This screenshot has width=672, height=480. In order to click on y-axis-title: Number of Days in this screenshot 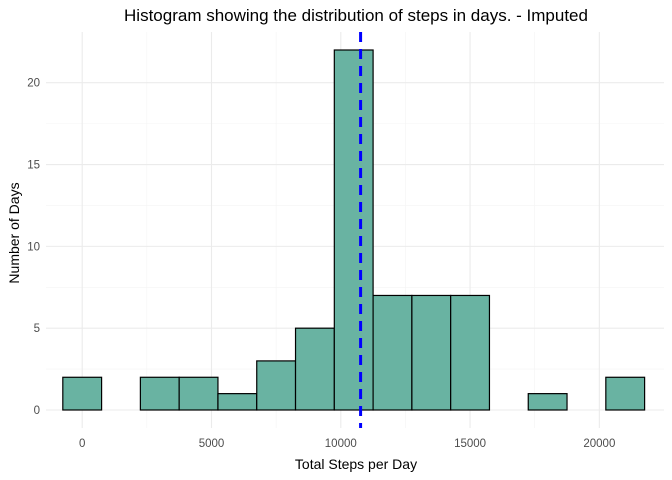, I will do `click(14, 232)`.